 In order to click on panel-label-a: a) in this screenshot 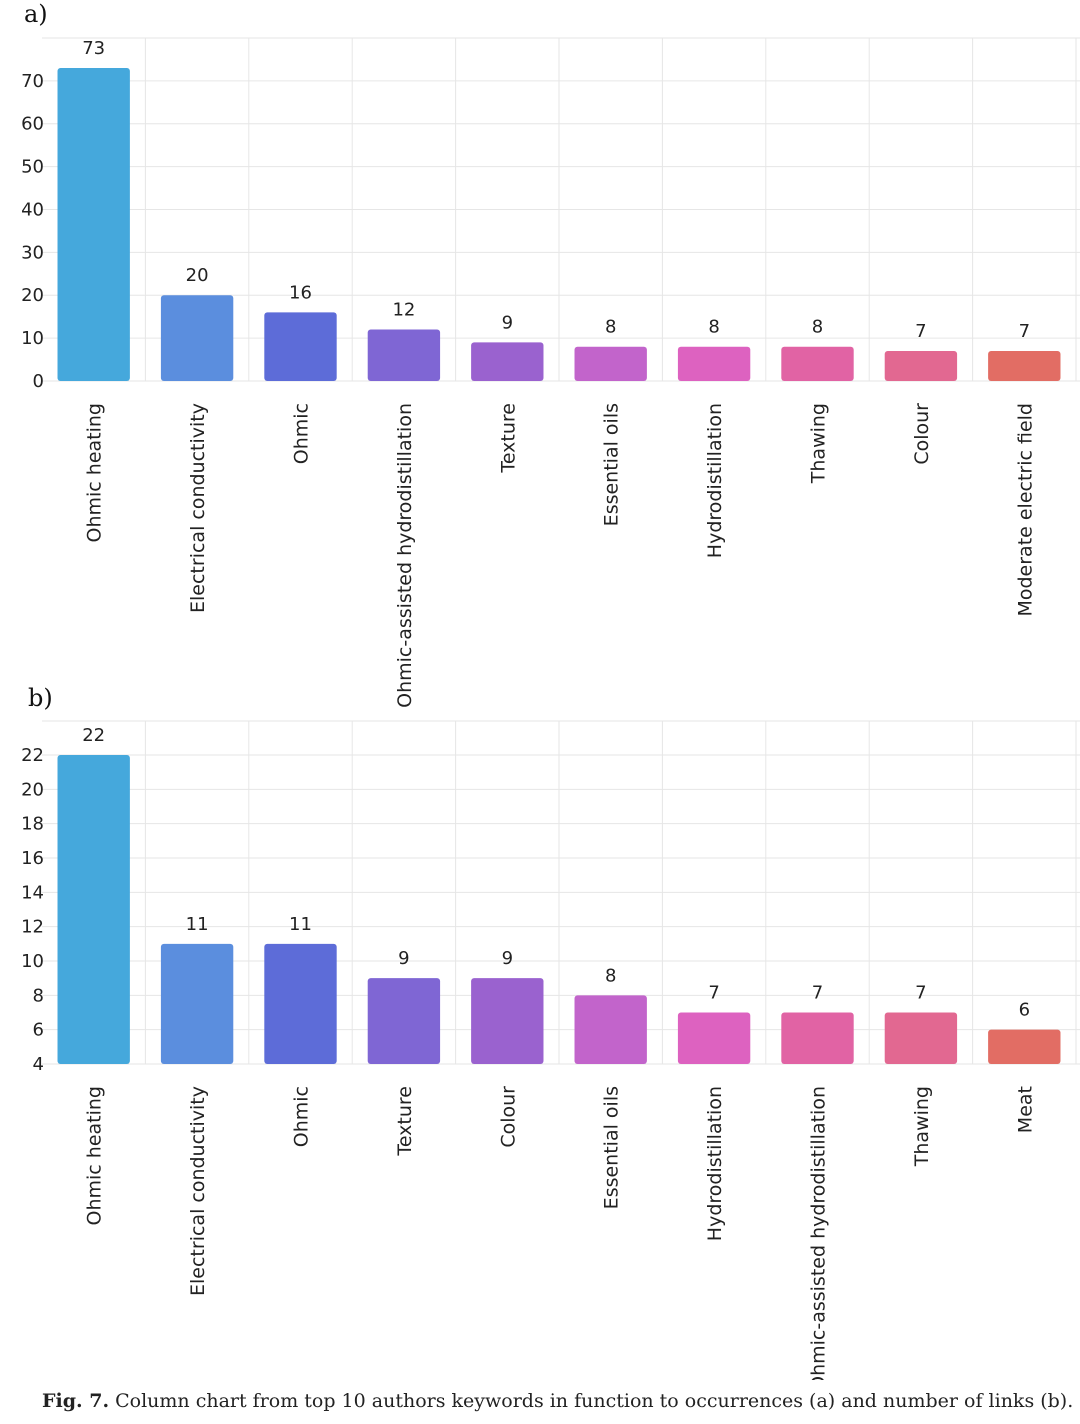, I will do `click(36, 14)`.